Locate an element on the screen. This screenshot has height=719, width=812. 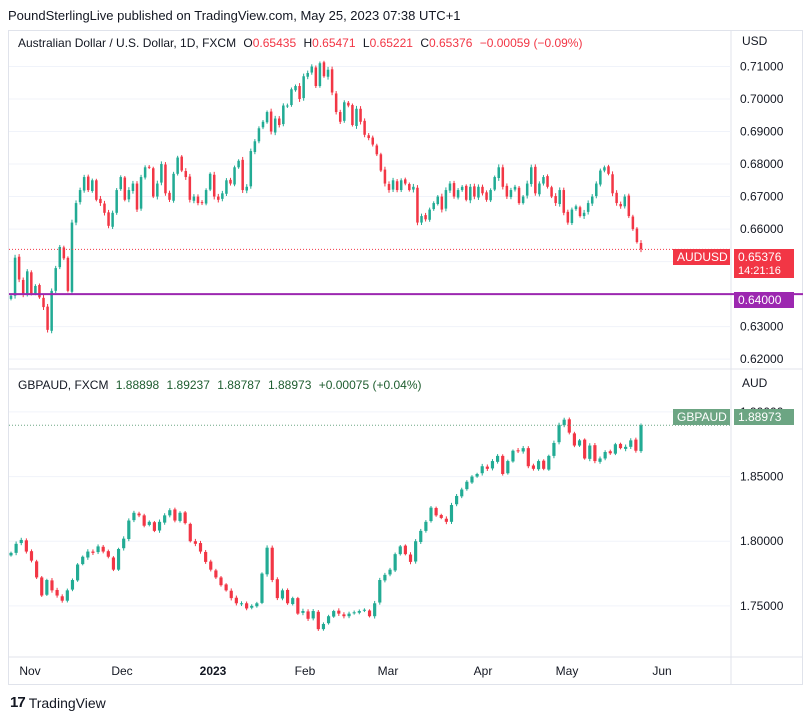
audusd-change: −0.00059 (−0.09%) is located at coordinates (531, 43).